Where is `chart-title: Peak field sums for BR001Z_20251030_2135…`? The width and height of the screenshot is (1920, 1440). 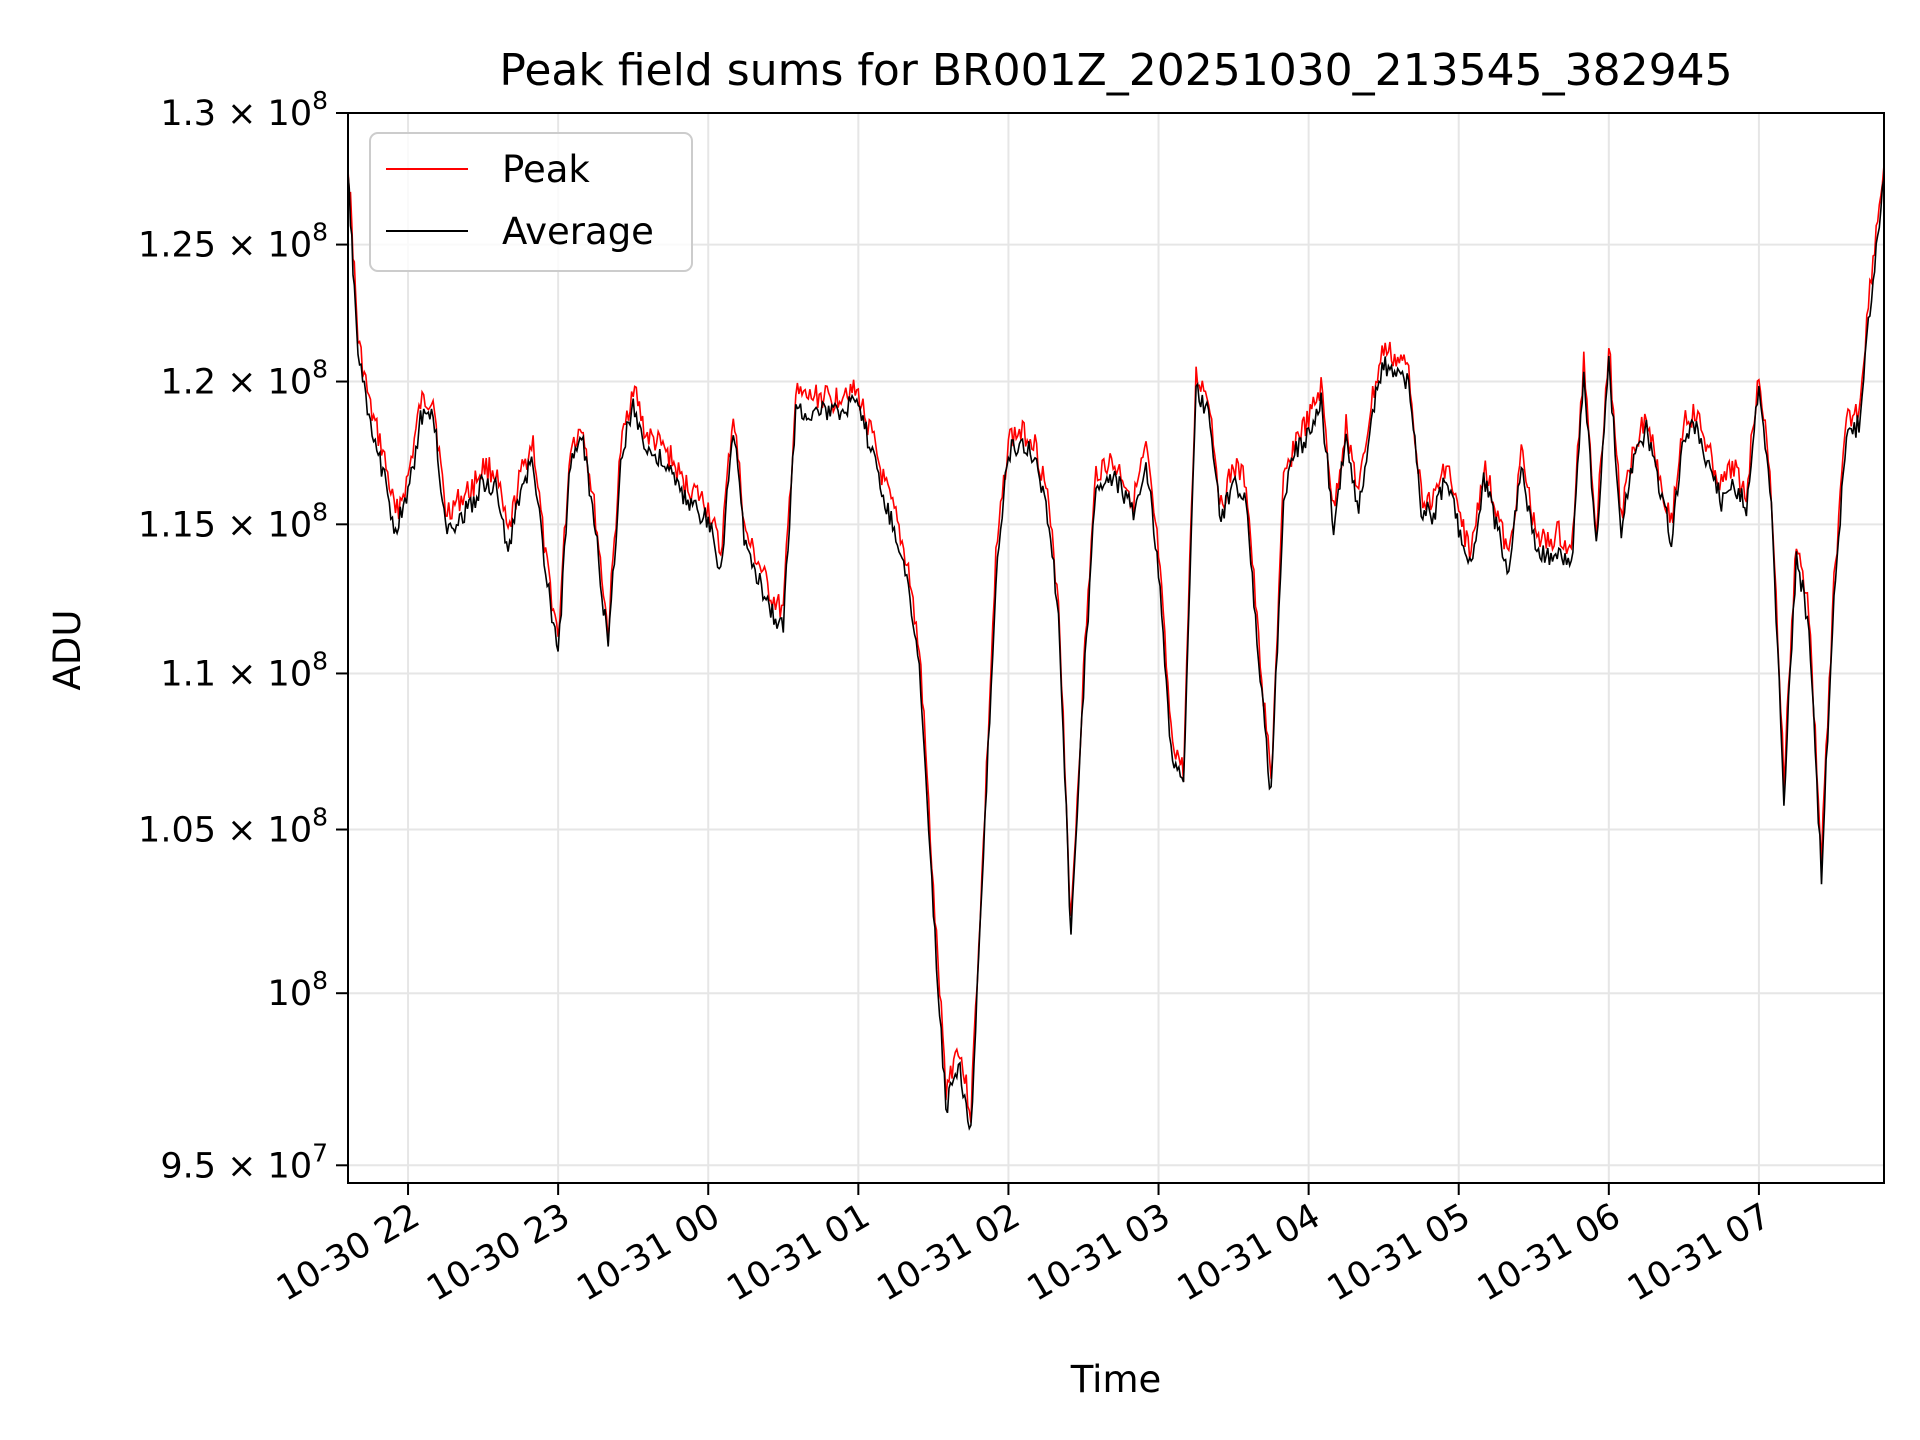 chart-title: Peak field sums for BR001Z_20251030_2135… is located at coordinates (1115, 70).